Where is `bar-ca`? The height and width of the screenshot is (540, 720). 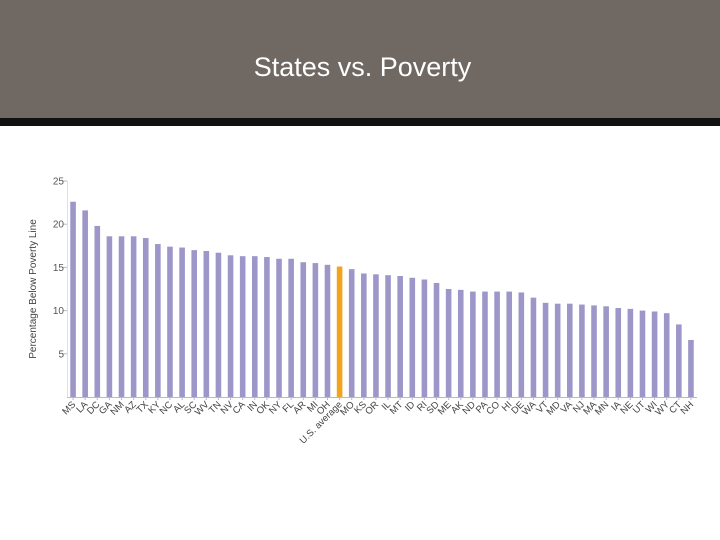
bar-ca is located at coordinates (242, 326).